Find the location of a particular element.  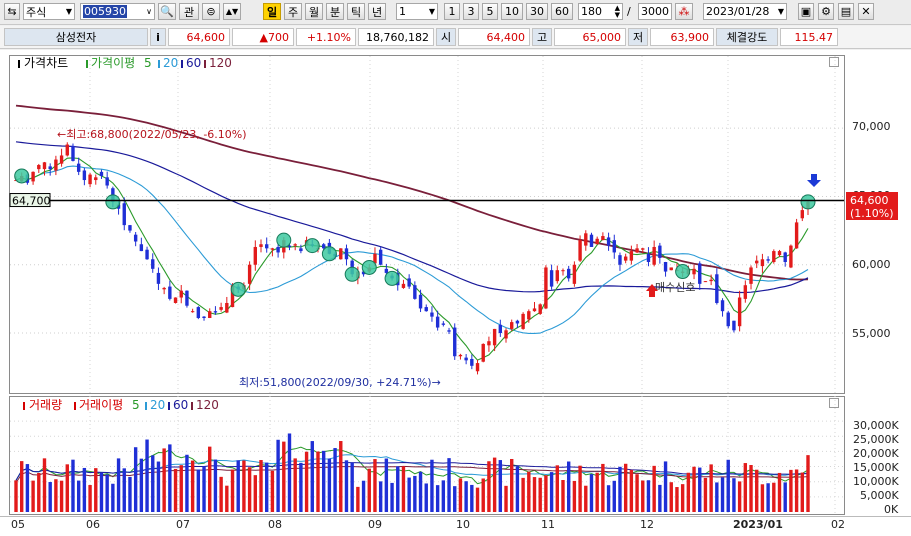

interval-5-button: 5 is located at coordinates (490, 11).